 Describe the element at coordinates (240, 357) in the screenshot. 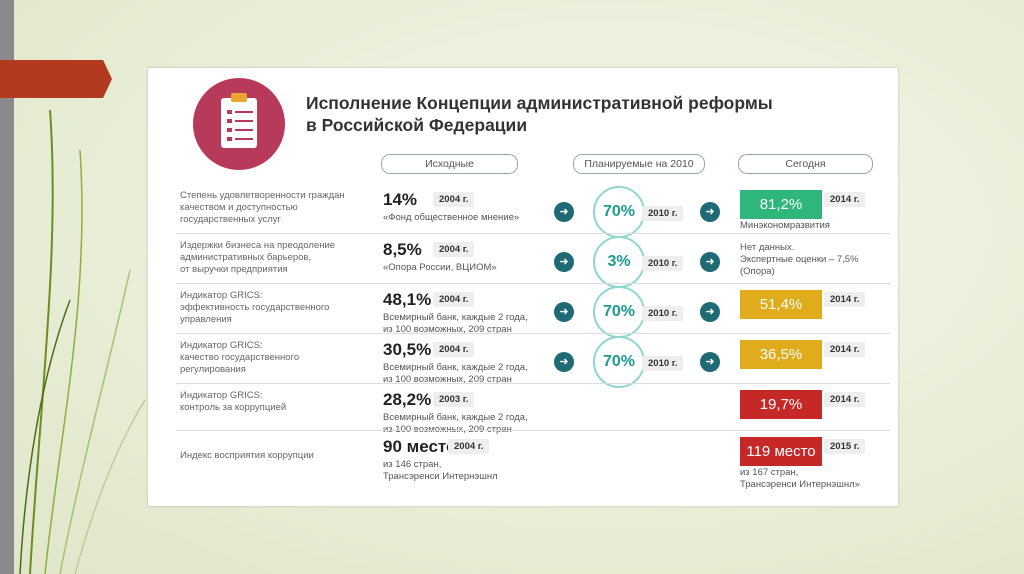

I see `row-label-line: качество государственного` at that location.